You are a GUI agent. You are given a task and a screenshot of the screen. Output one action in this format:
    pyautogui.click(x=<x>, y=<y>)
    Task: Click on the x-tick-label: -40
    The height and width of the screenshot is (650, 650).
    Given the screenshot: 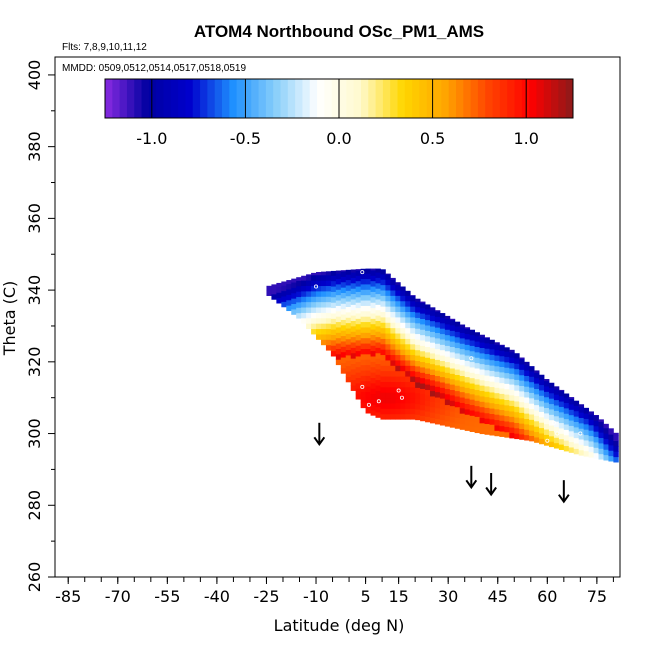 What is the action you would take?
    pyautogui.click(x=217, y=596)
    